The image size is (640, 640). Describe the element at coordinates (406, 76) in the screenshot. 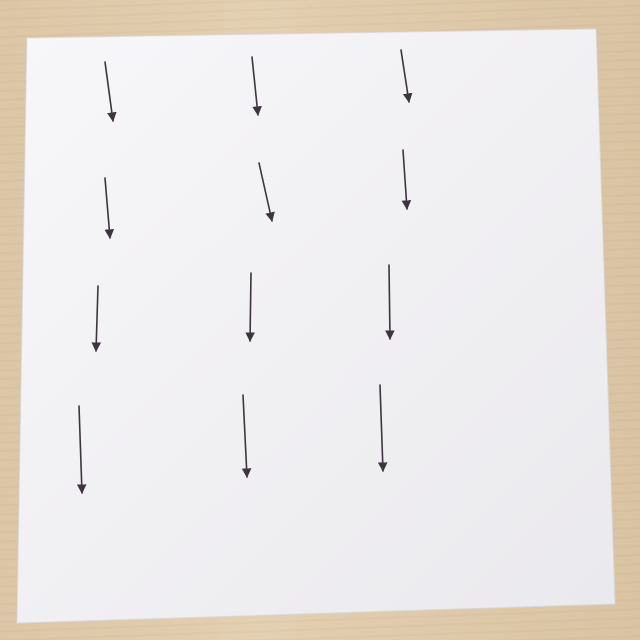

I see `arrow-row1-col3` at that location.